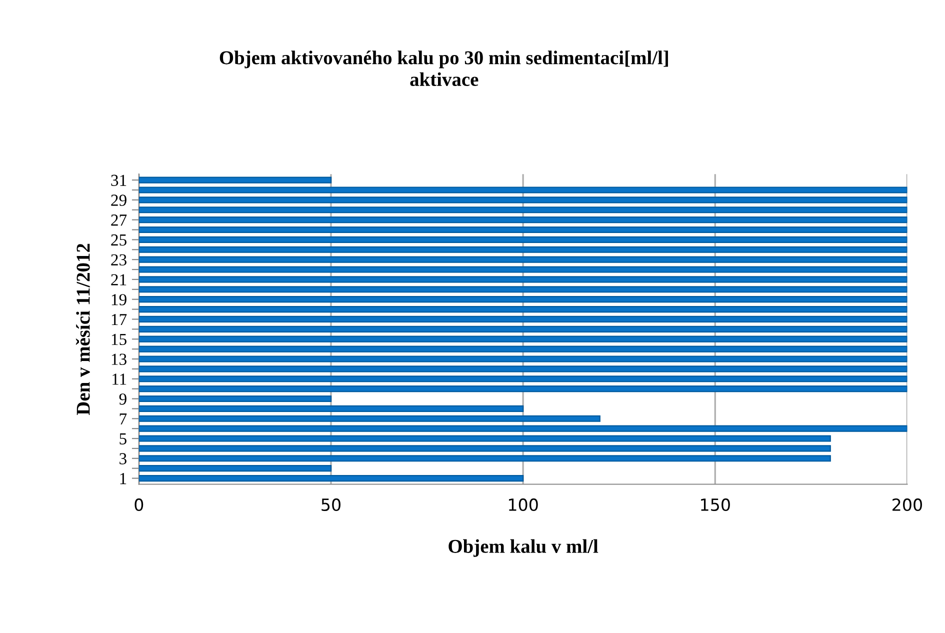  I want to click on y-tick-label: 21, so click(118, 280).